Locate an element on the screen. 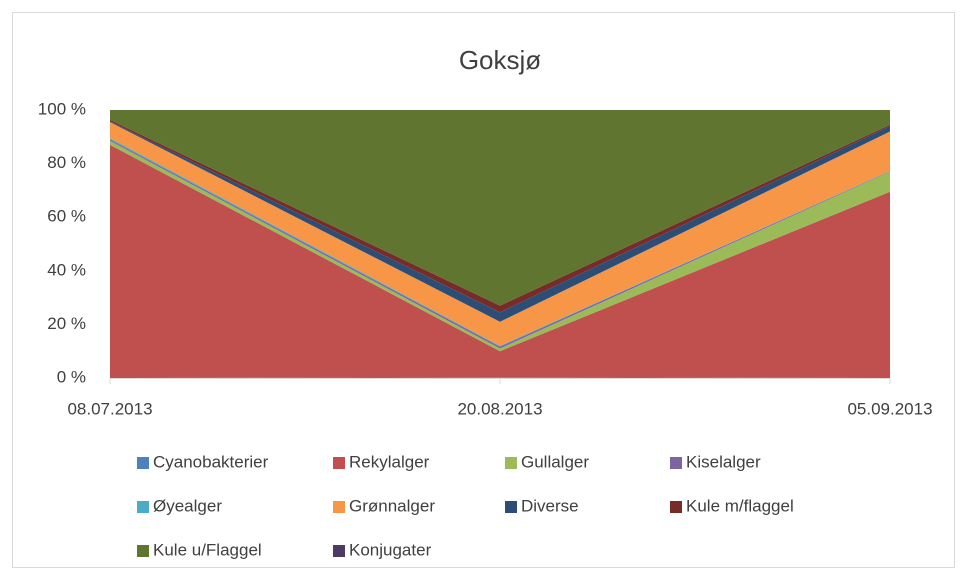 This screenshot has width=965, height=580. y-tick-label: 0 % is located at coordinates (71, 376).